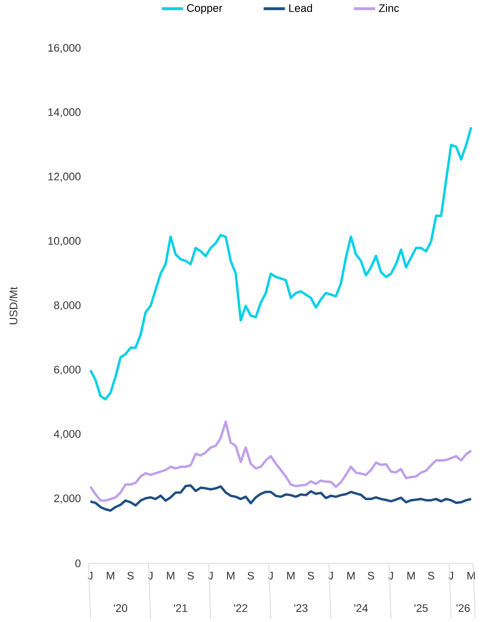 The height and width of the screenshot is (622, 486). Describe the element at coordinates (64, 48) in the screenshot. I see `y-tick-label: 16,000` at that location.